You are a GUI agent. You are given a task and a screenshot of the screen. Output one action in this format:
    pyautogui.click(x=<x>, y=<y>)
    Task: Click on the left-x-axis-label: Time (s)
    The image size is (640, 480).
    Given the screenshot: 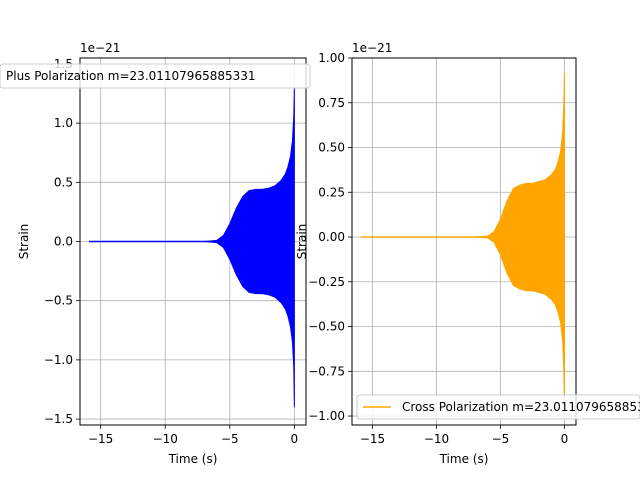 What is the action you would take?
    pyautogui.click(x=193, y=459)
    